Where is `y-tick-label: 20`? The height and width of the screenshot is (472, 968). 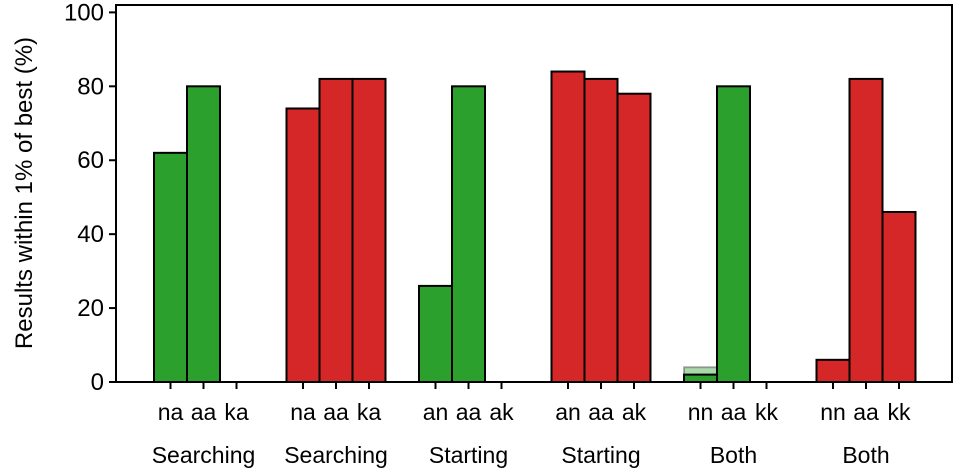
y-tick-label: 20 is located at coordinates (90, 308).